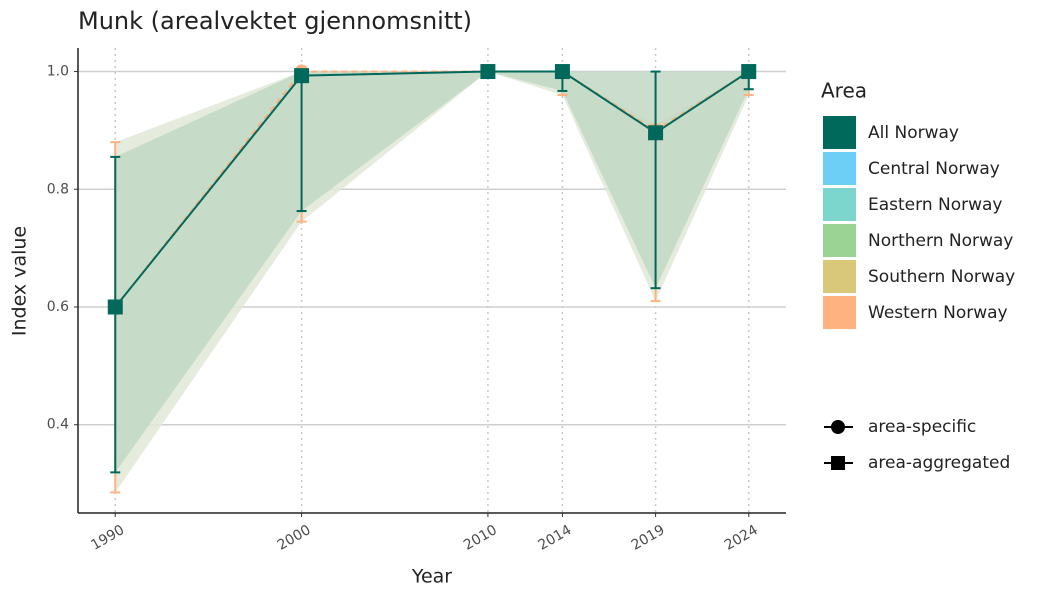  Describe the element at coordinates (58, 189) in the screenshot. I see `y-tick-label: 0.8` at that location.